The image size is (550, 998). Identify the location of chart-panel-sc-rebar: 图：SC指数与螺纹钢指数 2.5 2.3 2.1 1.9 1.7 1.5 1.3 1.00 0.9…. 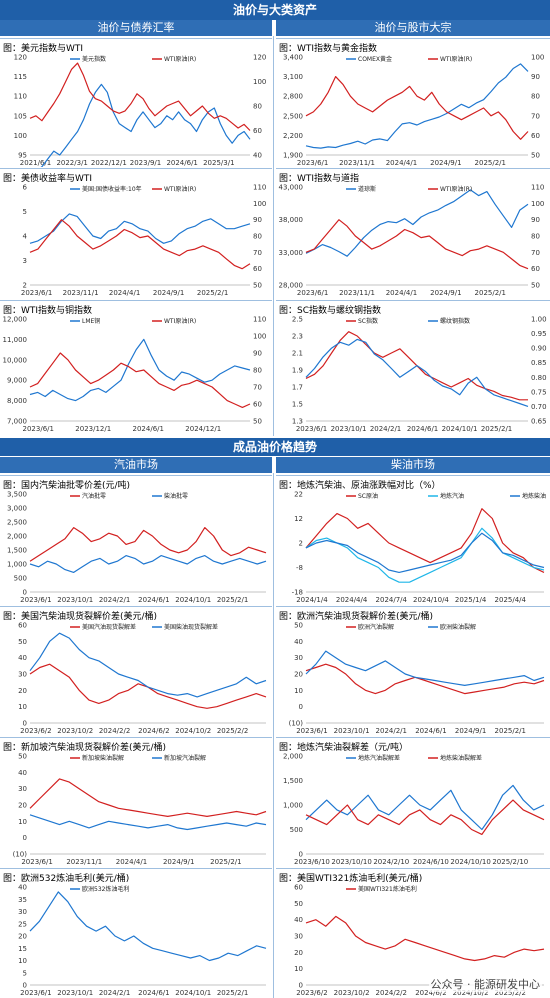
(413, 366).